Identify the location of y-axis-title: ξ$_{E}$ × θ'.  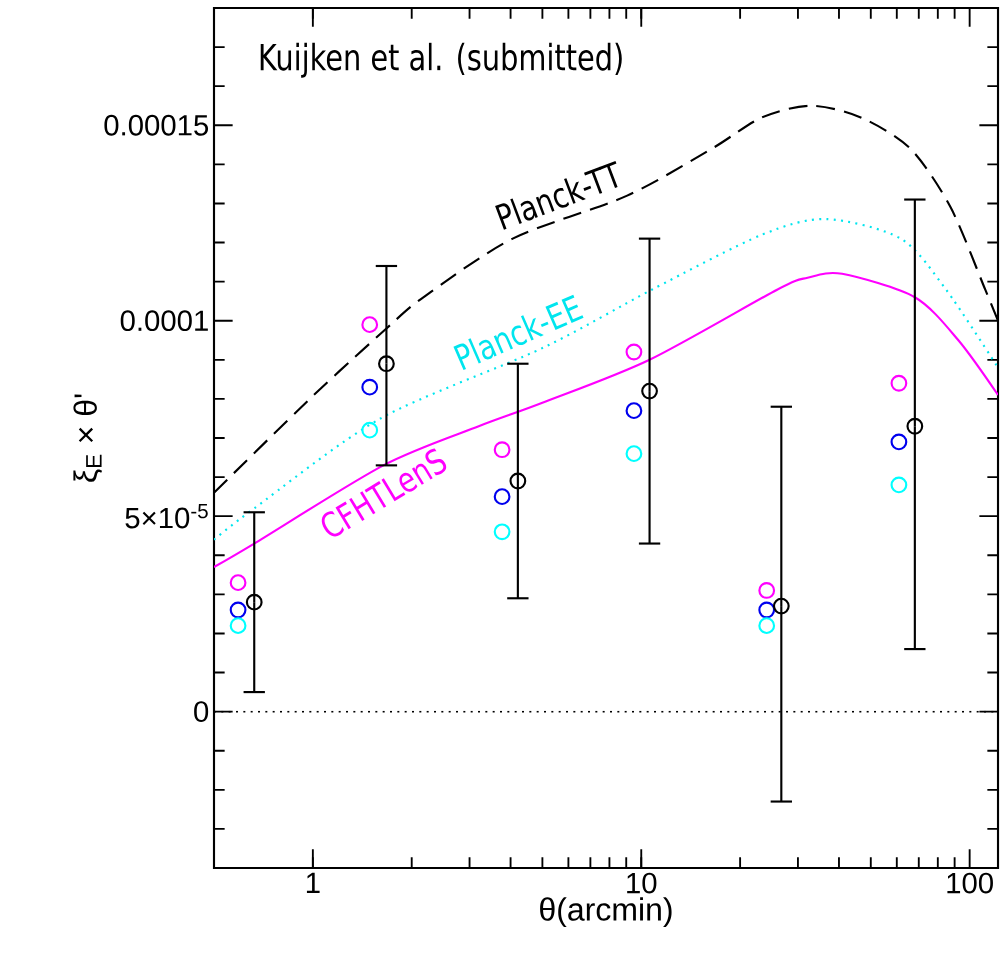
(88, 438).